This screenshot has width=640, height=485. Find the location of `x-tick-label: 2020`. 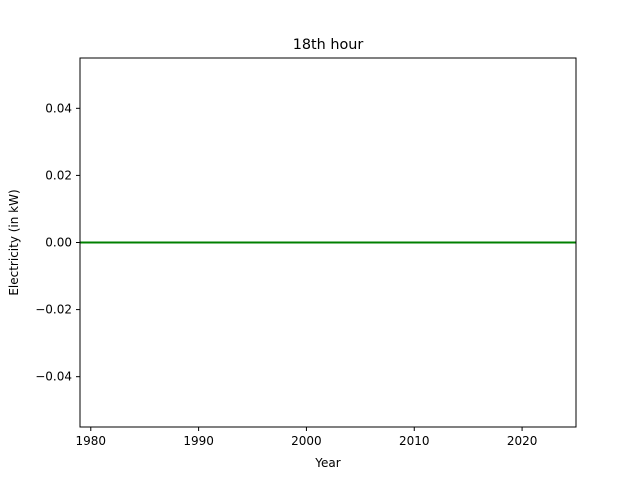

x-tick-label: 2020 is located at coordinates (522, 441).